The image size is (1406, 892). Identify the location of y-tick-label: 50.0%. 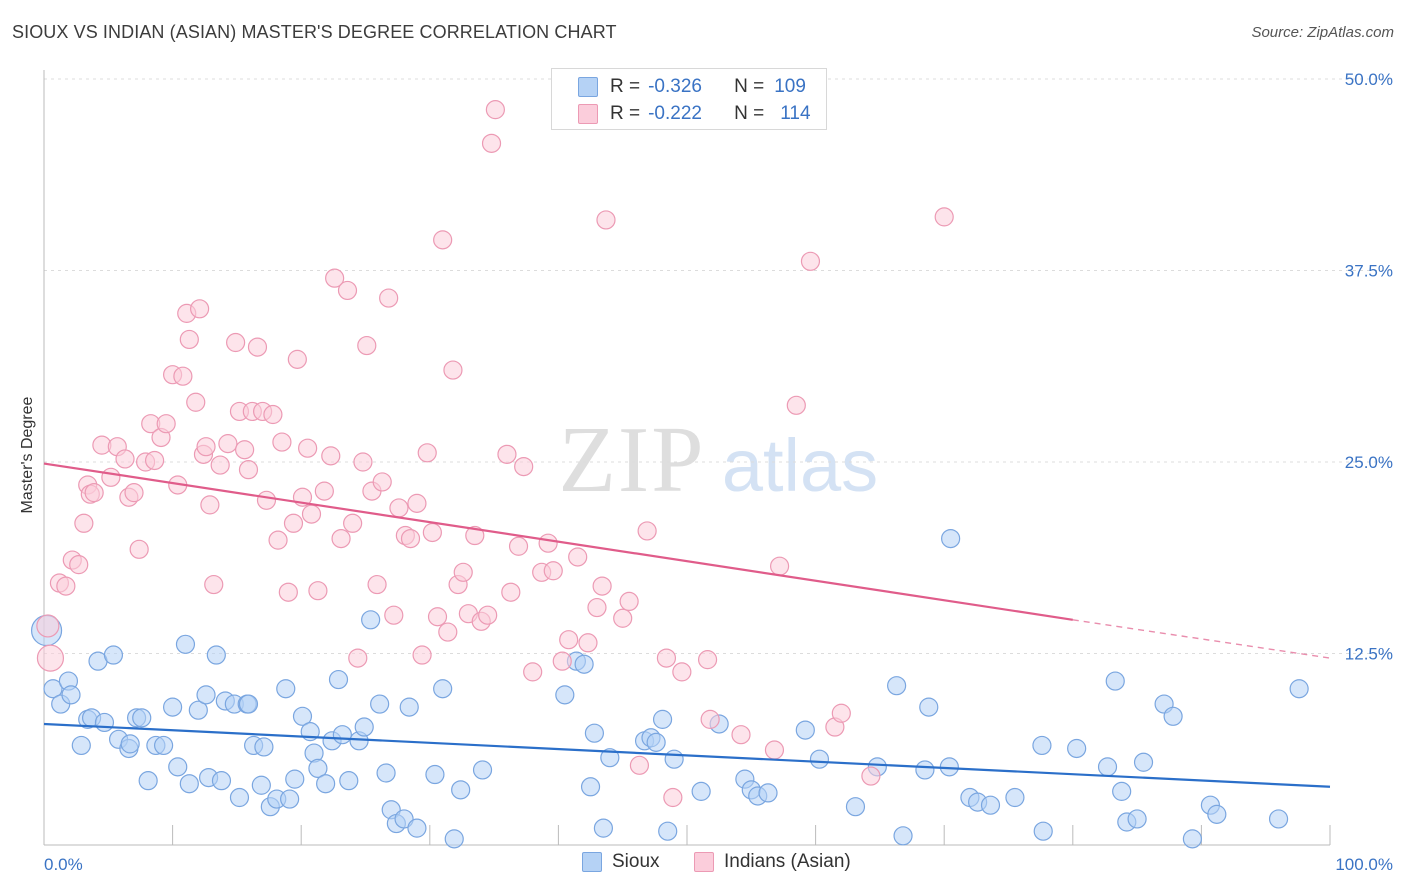
(1369, 79).